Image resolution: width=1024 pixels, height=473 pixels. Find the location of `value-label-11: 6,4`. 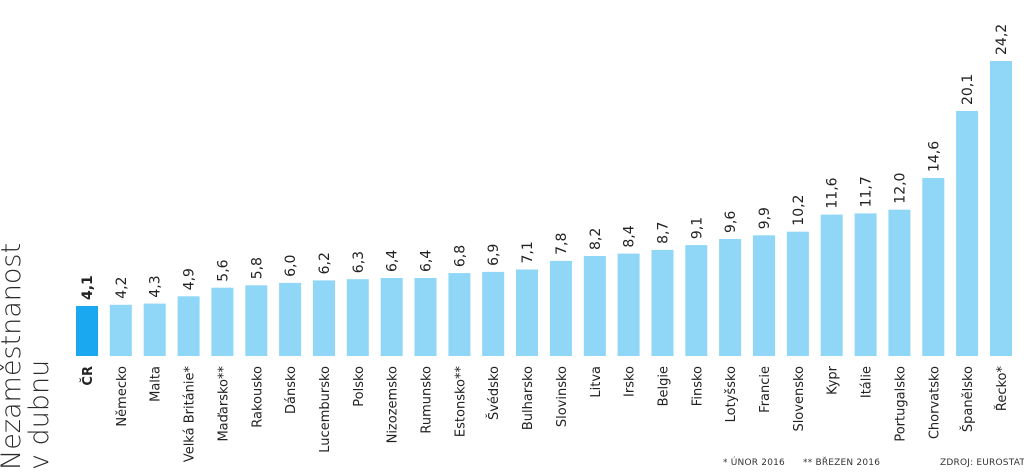

value-label-11: 6,4 is located at coordinates (427, 261).